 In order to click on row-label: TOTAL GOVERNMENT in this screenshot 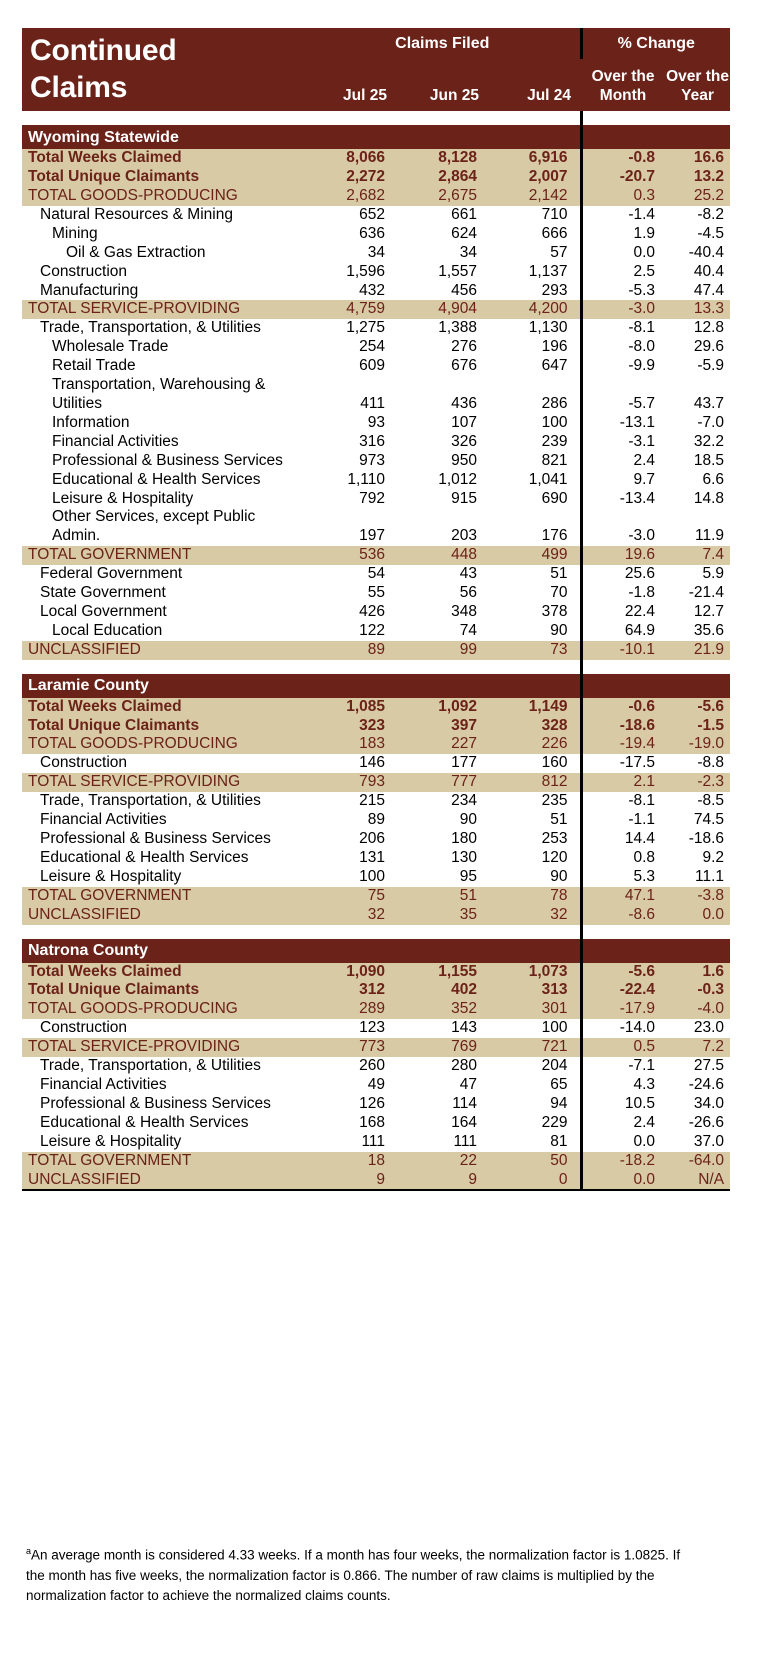, I will do `click(163, 896)`.